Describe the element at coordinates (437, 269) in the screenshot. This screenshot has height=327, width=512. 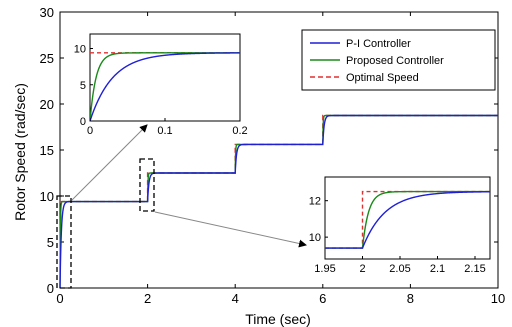
I see `inset-x-tick-label: 2.1` at that location.